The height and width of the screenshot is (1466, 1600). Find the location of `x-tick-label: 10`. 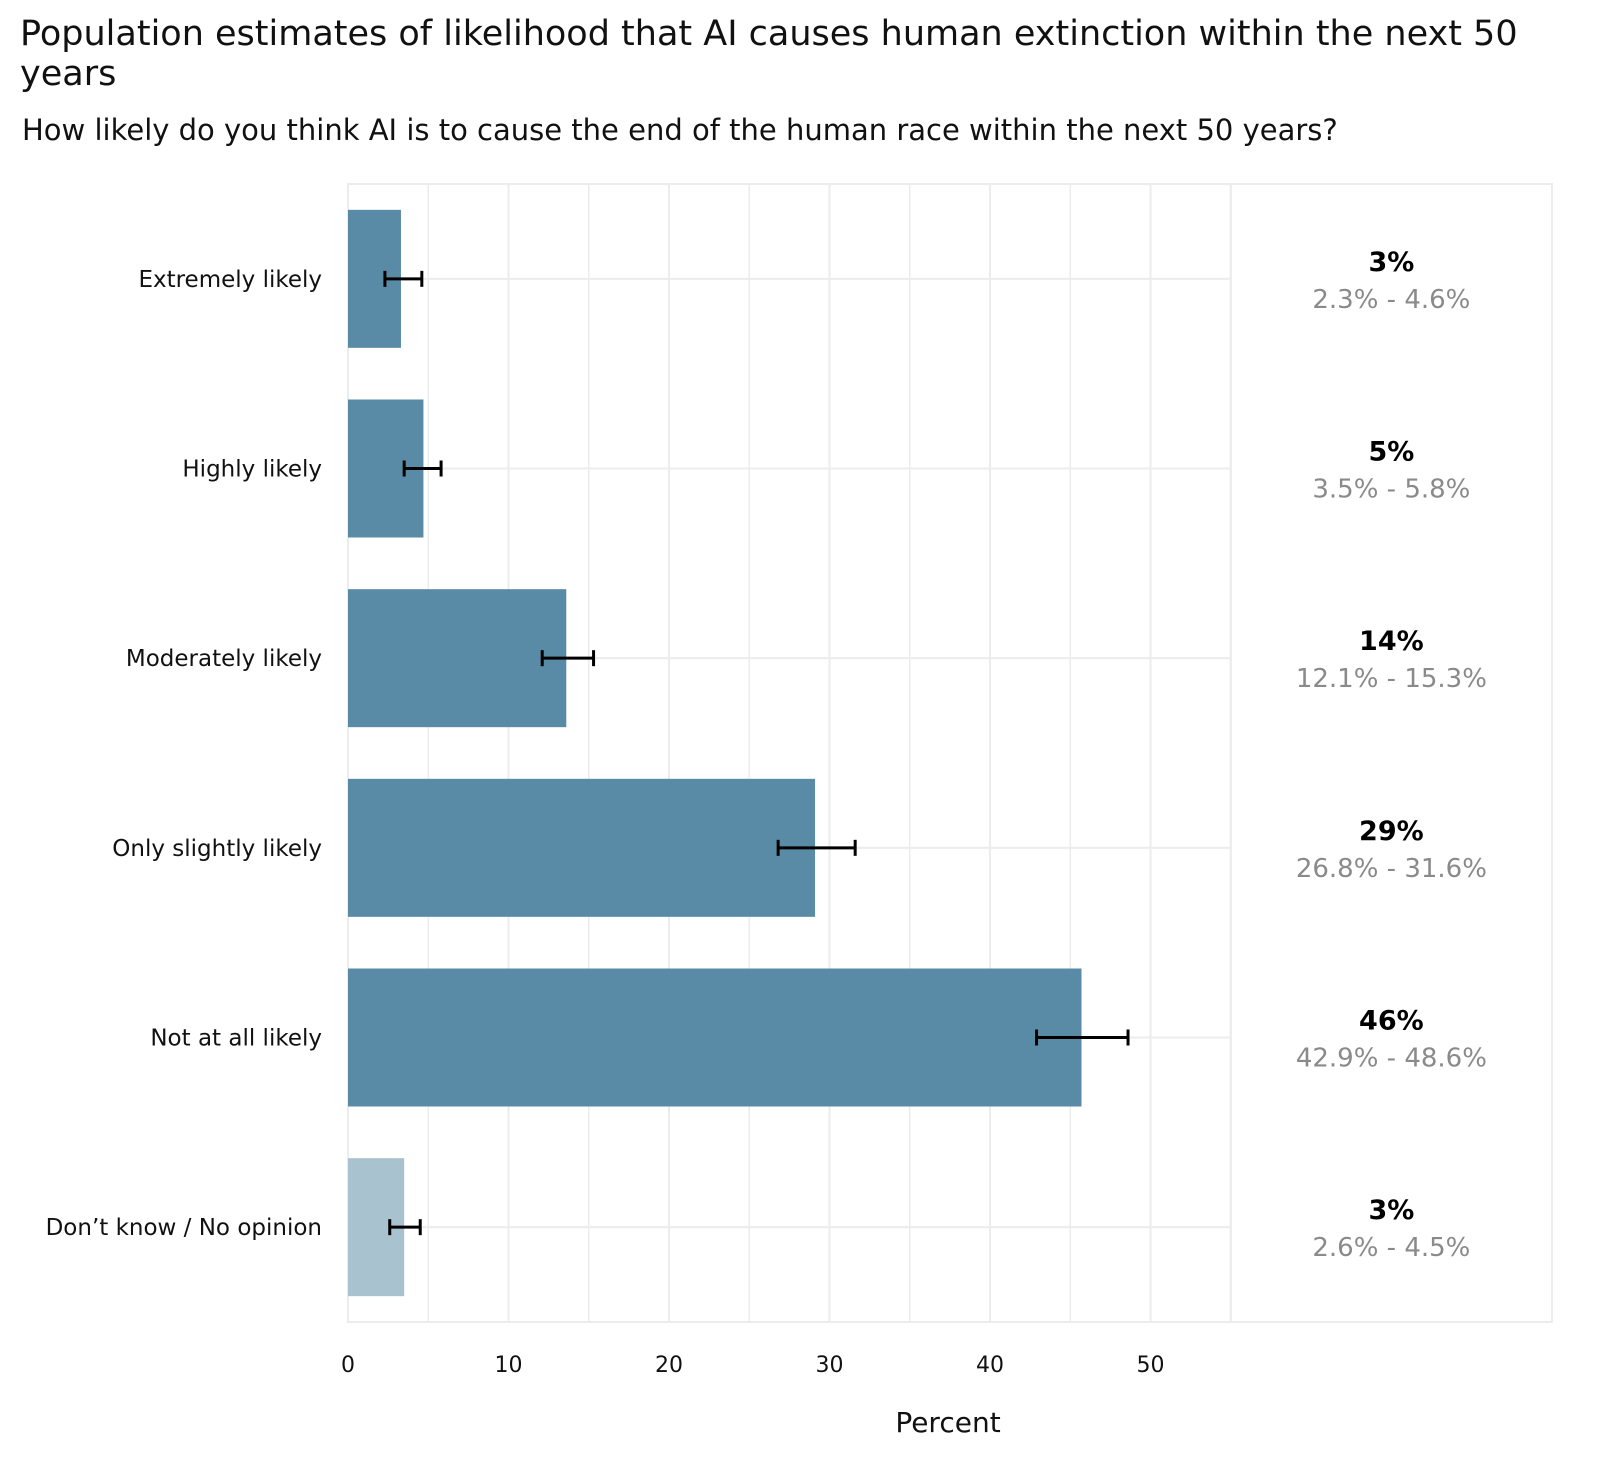

x-tick-label: 10 is located at coordinates (509, 1365).